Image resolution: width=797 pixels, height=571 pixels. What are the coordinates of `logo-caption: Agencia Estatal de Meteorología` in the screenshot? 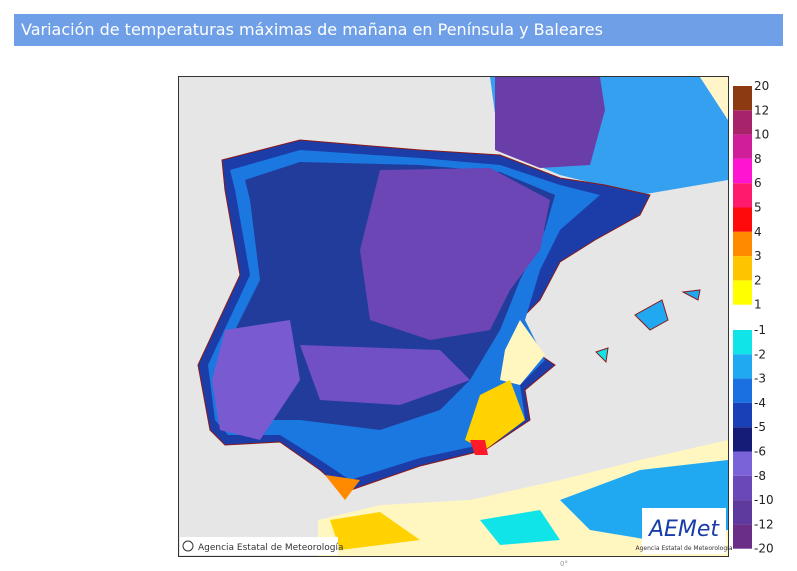 It's located at (684, 548).